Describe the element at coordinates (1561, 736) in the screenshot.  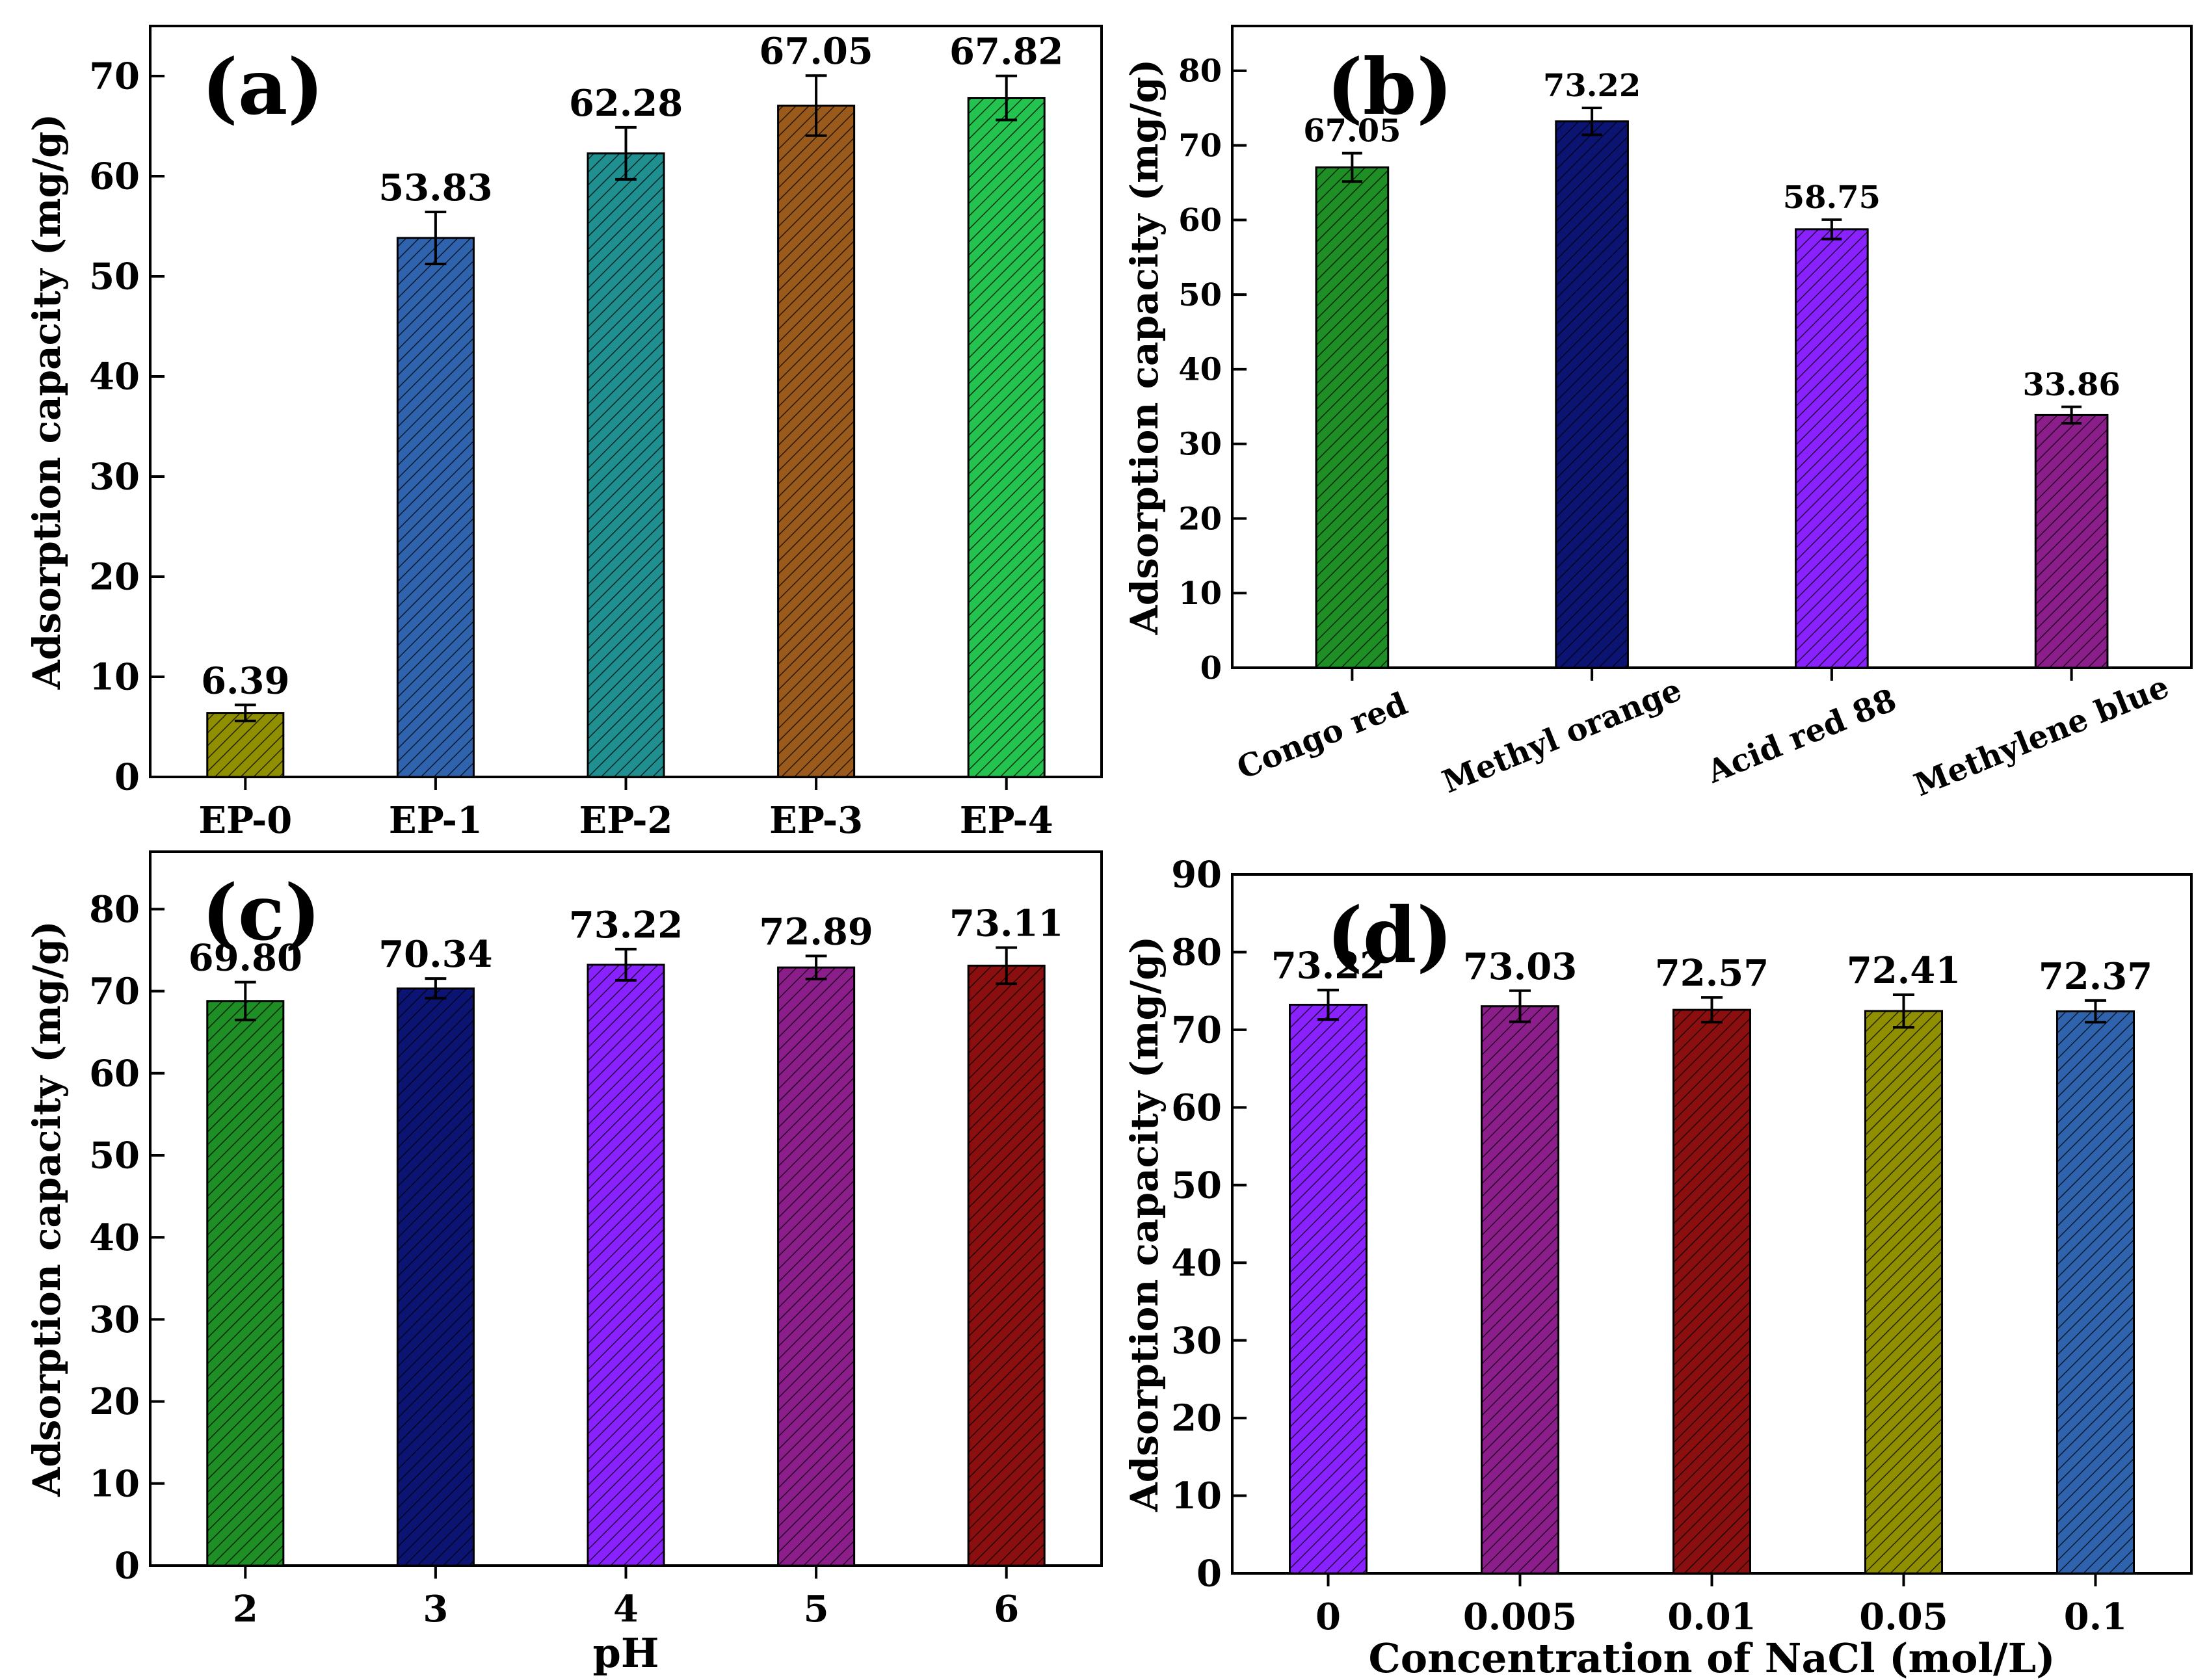
I see `x-tick-label: Methyl orange` at that location.